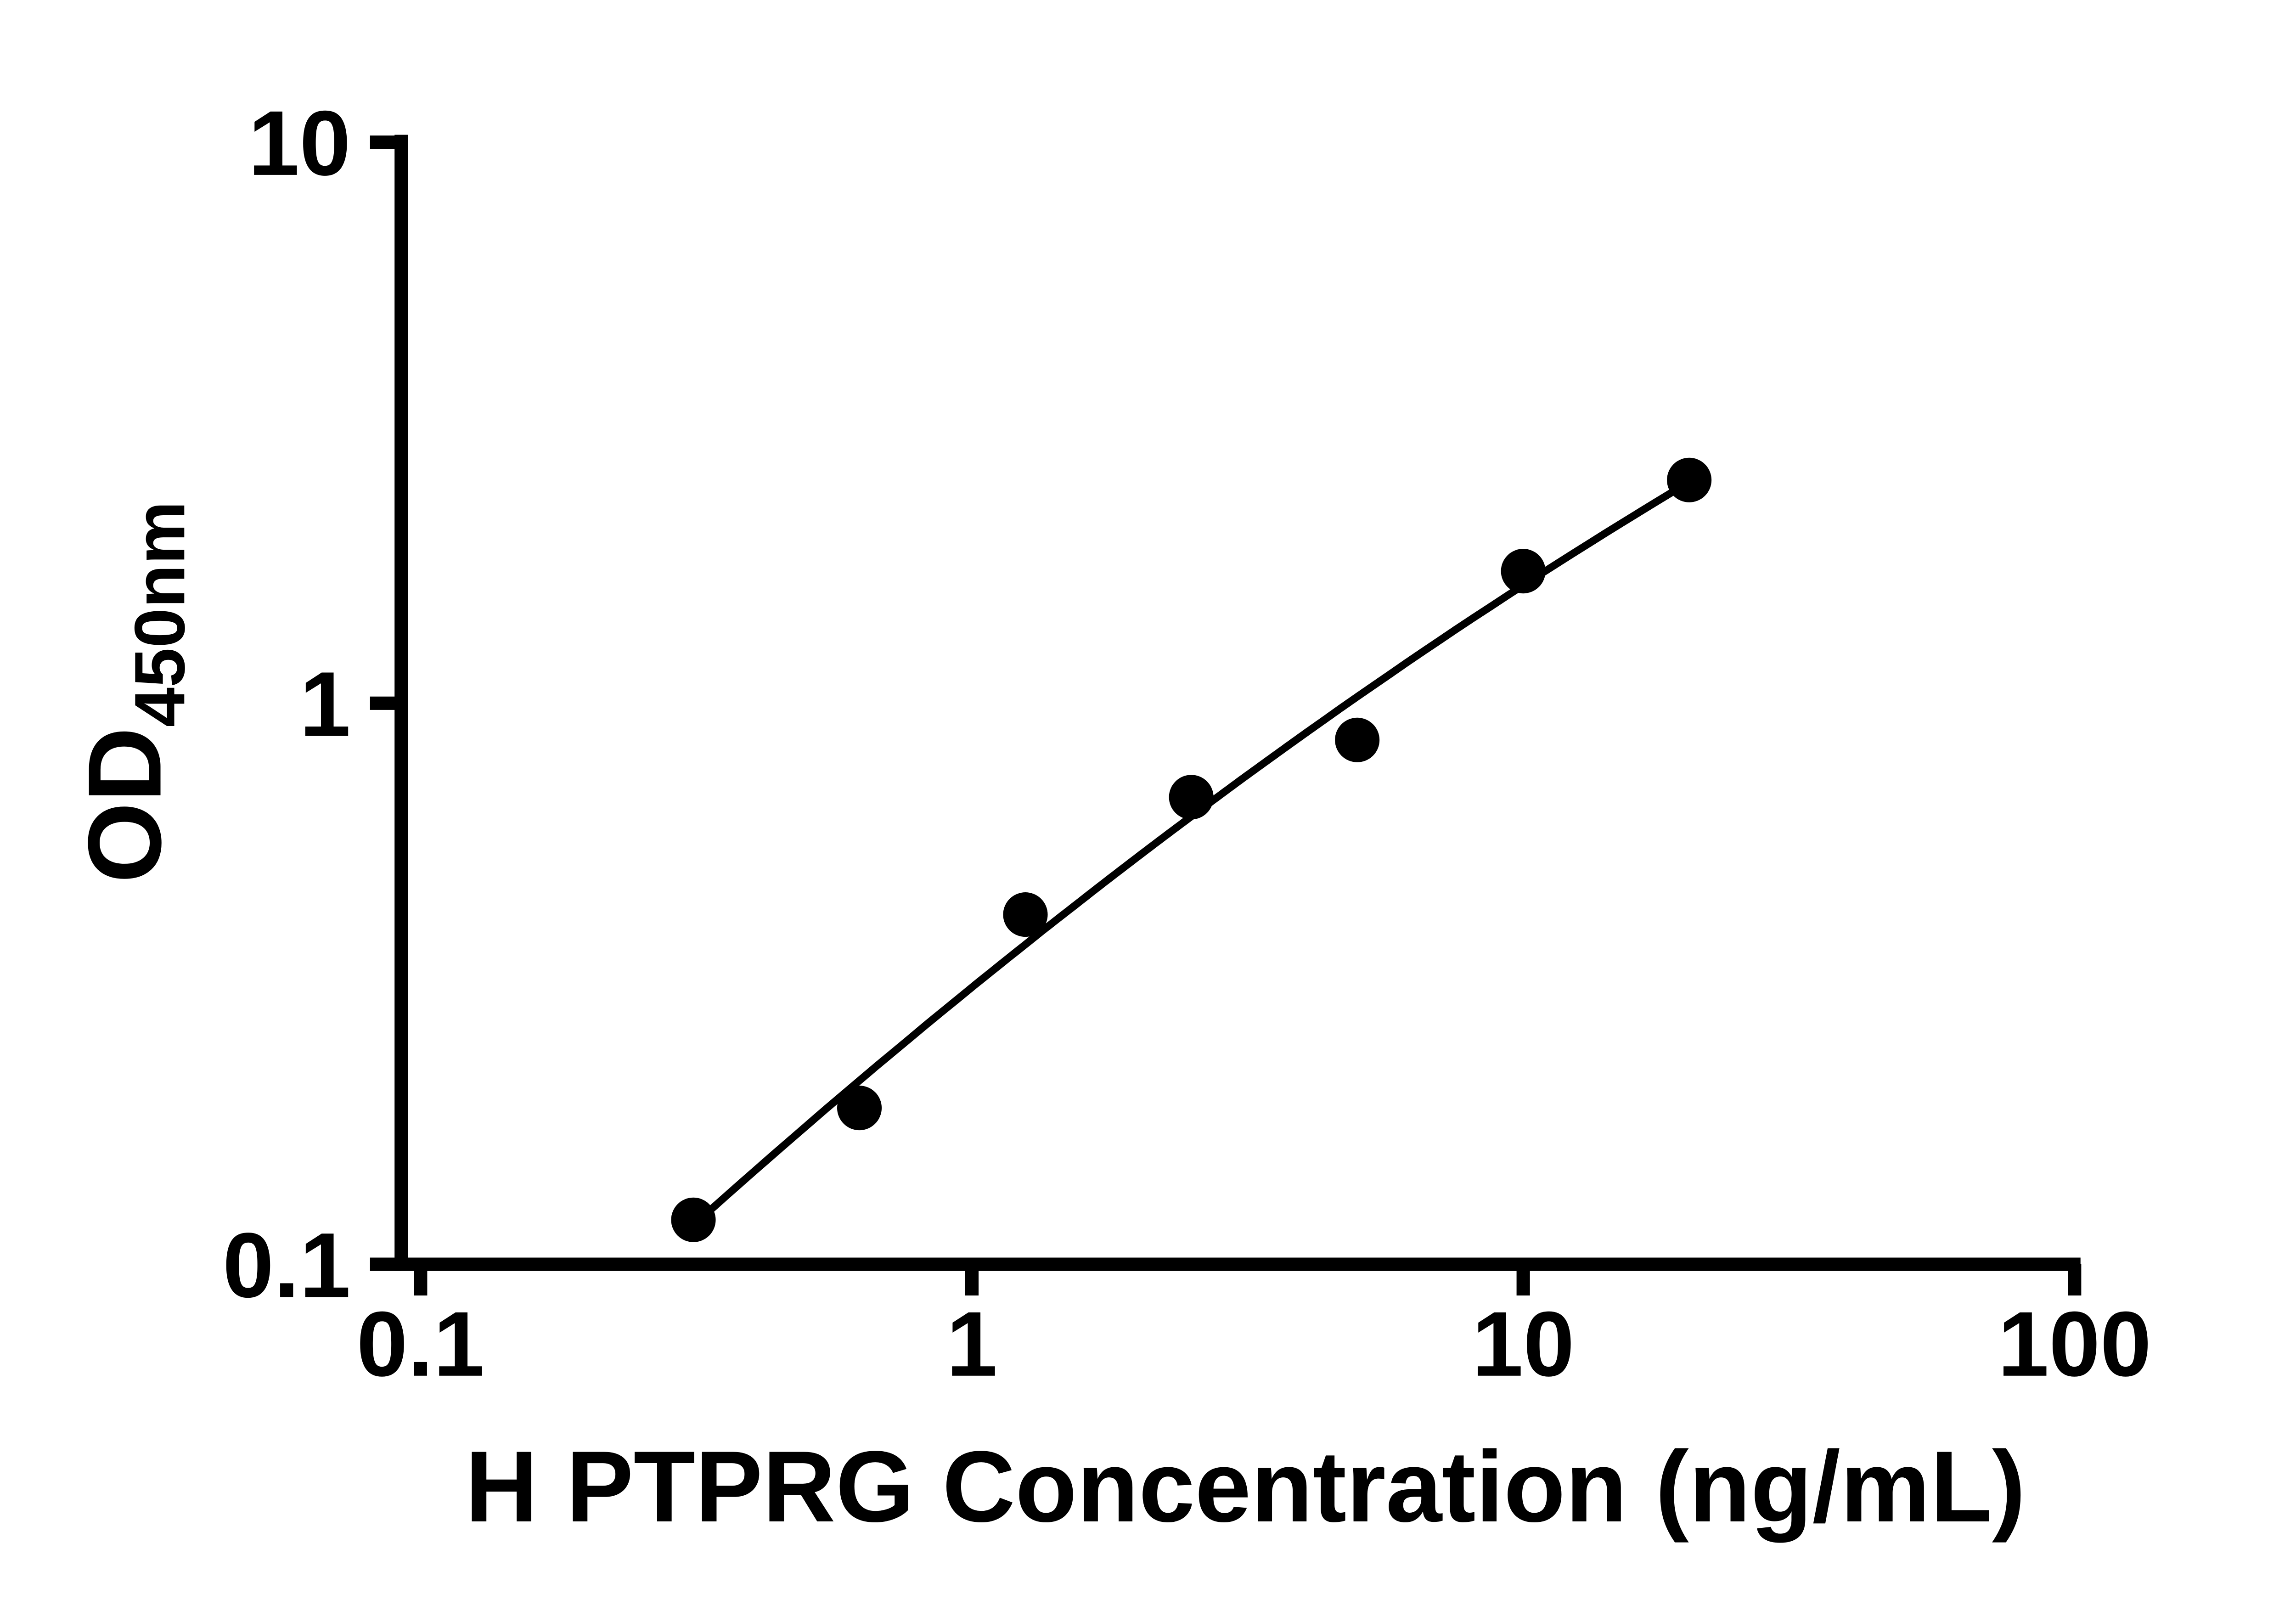 This screenshot has height=1622, width=2296. What do you see at coordinates (420, 1344) in the screenshot?
I see `x-tick-label: 0.1` at bounding box center [420, 1344].